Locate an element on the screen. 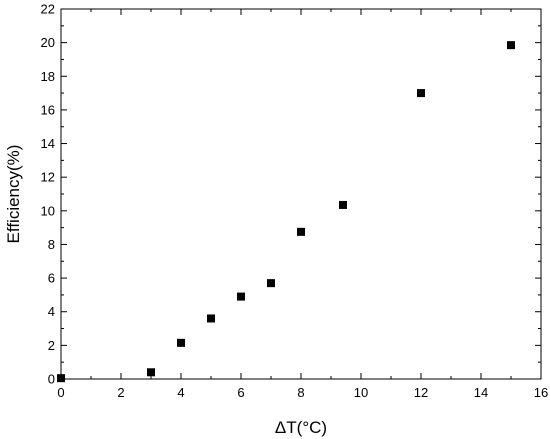 The height and width of the screenshot is (439, 550). y-tick-label: 6 is located at coordinates (51, 278).